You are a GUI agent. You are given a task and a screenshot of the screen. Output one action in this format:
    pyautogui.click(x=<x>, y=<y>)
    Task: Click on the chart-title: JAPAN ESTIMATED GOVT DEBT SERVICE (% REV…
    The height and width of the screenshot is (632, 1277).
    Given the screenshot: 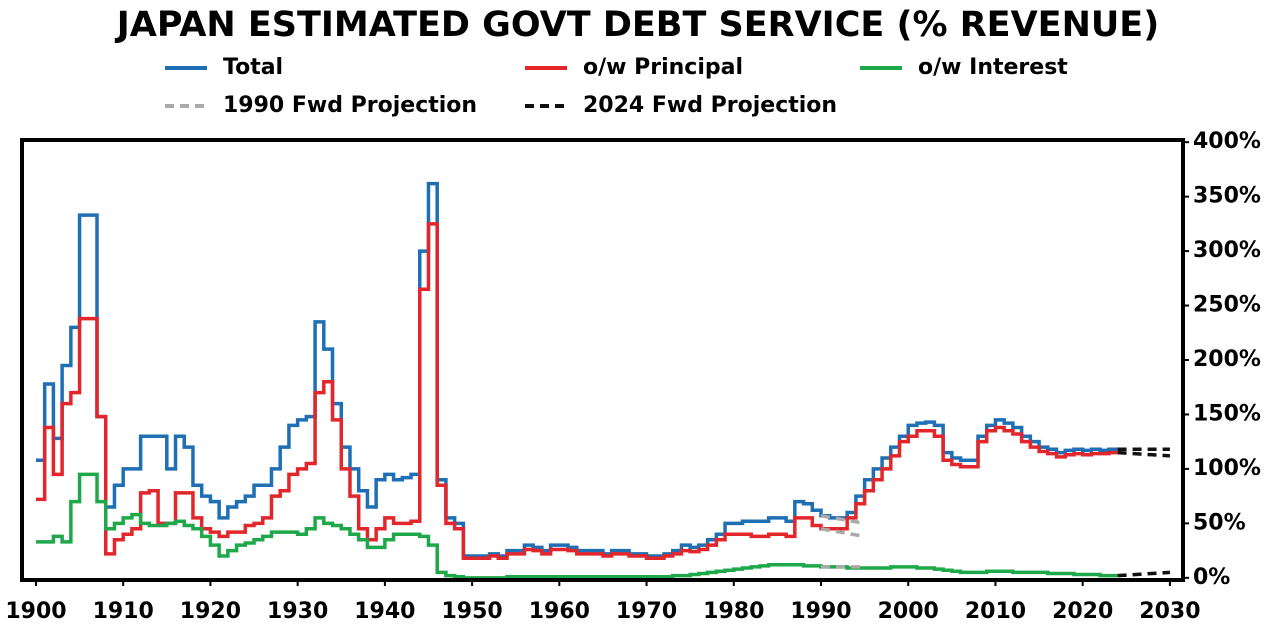 What is the action you would take?
    pyautogui.click(x=637, y=25)
    